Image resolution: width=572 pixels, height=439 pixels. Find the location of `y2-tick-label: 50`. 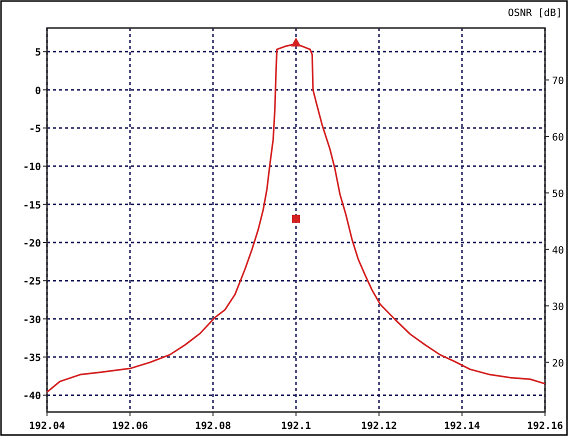

y2-tick-label: 50 is located at coordinates (558, 194).